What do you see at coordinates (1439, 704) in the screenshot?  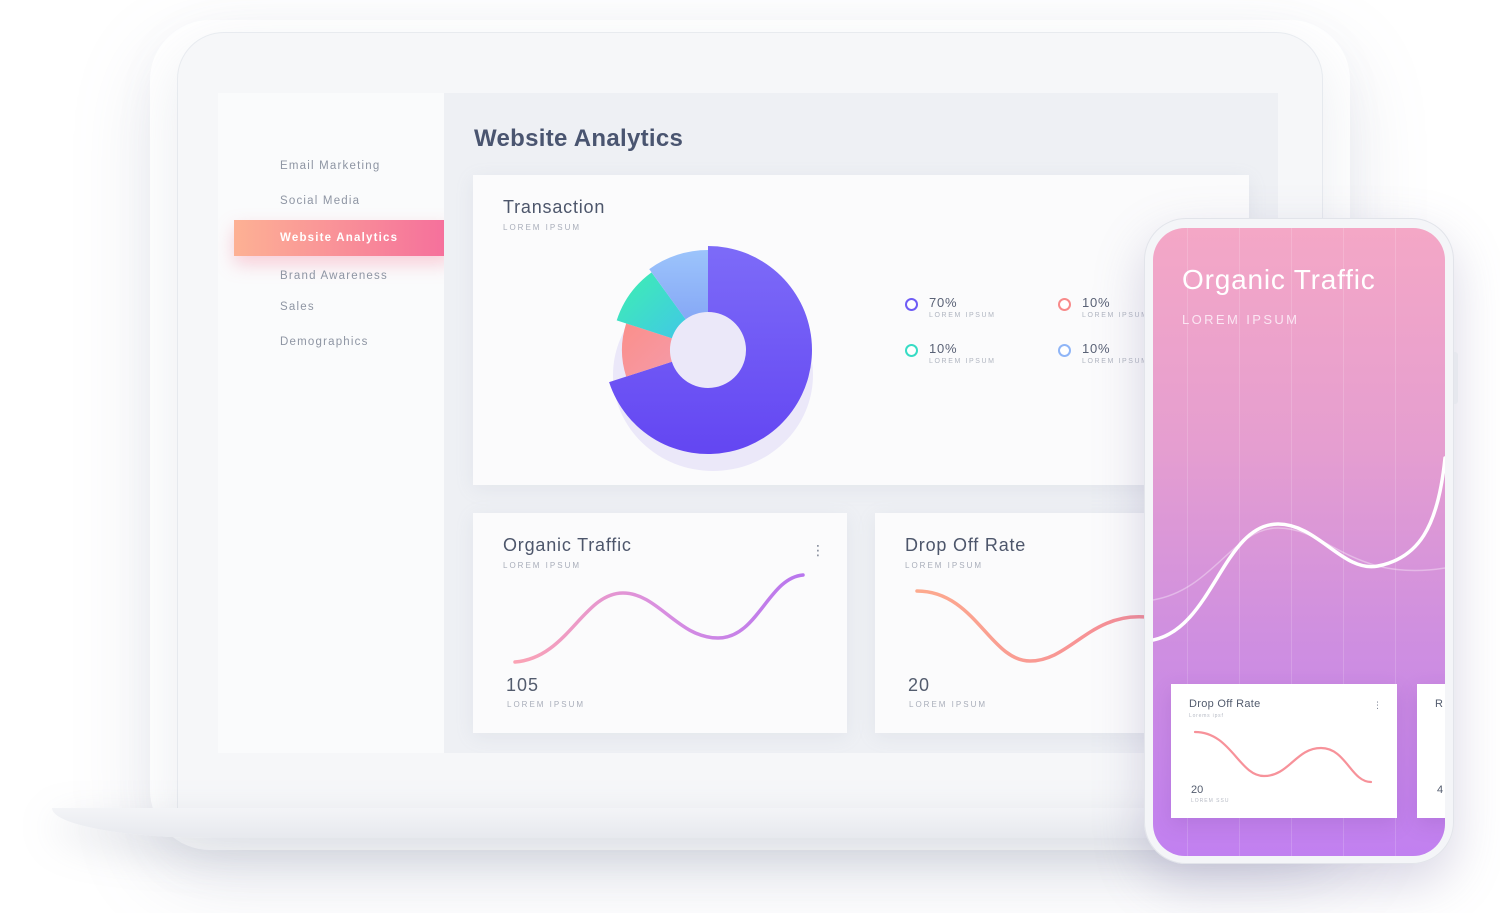 I see `card-title: R` at bounding box center [1439, 704].